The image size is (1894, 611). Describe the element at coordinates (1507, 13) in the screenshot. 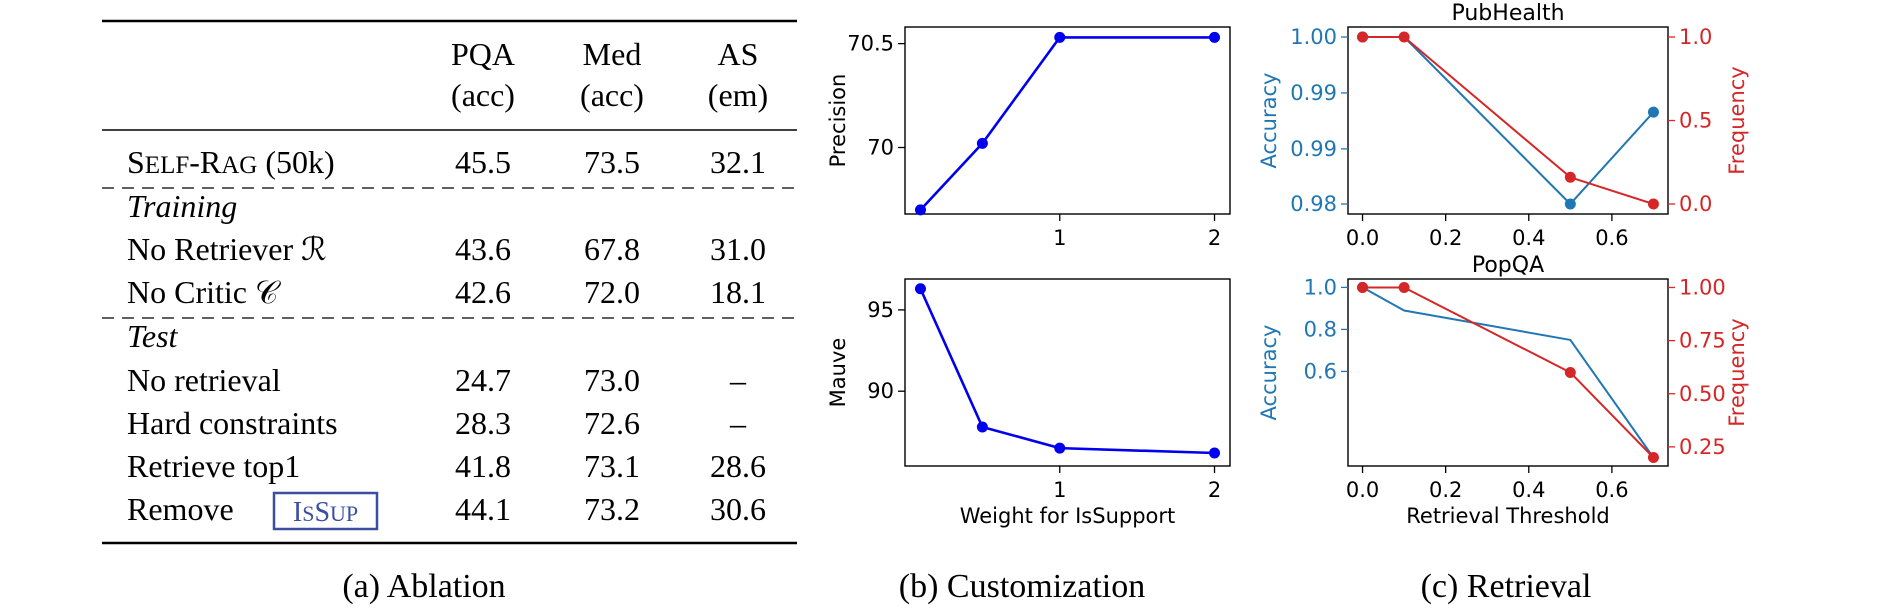

I see `plot-title: PubHealth` at that location.